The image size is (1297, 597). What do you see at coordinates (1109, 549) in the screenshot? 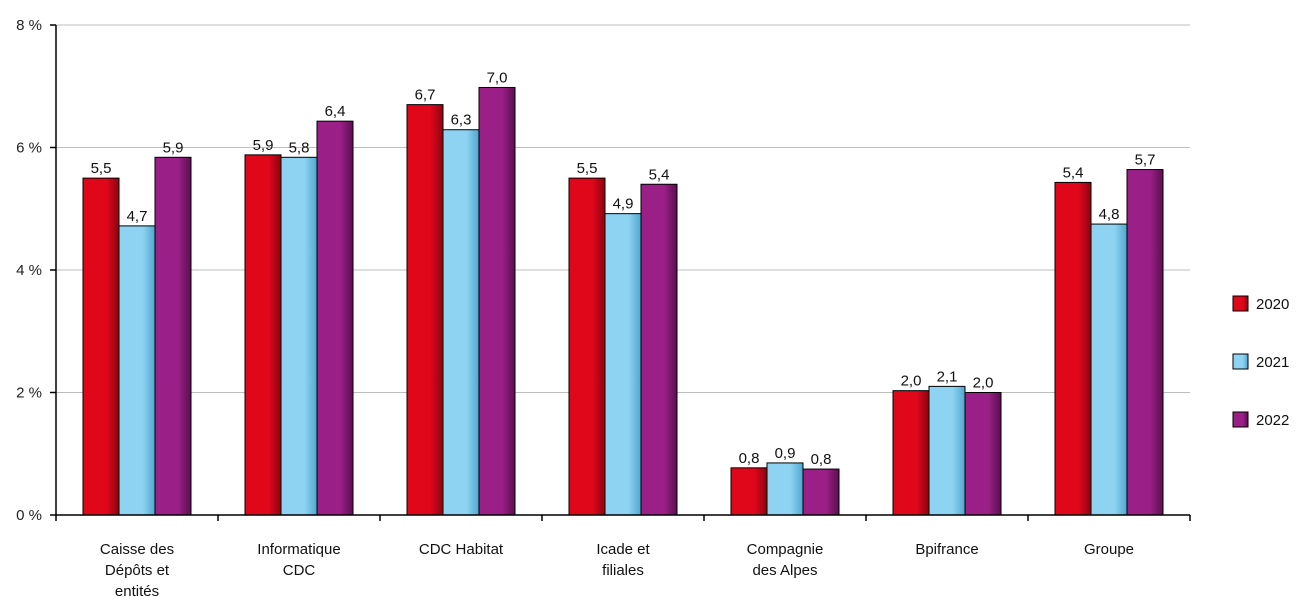
I see `category-label: Groupe` at bounding box center [1109, 549].